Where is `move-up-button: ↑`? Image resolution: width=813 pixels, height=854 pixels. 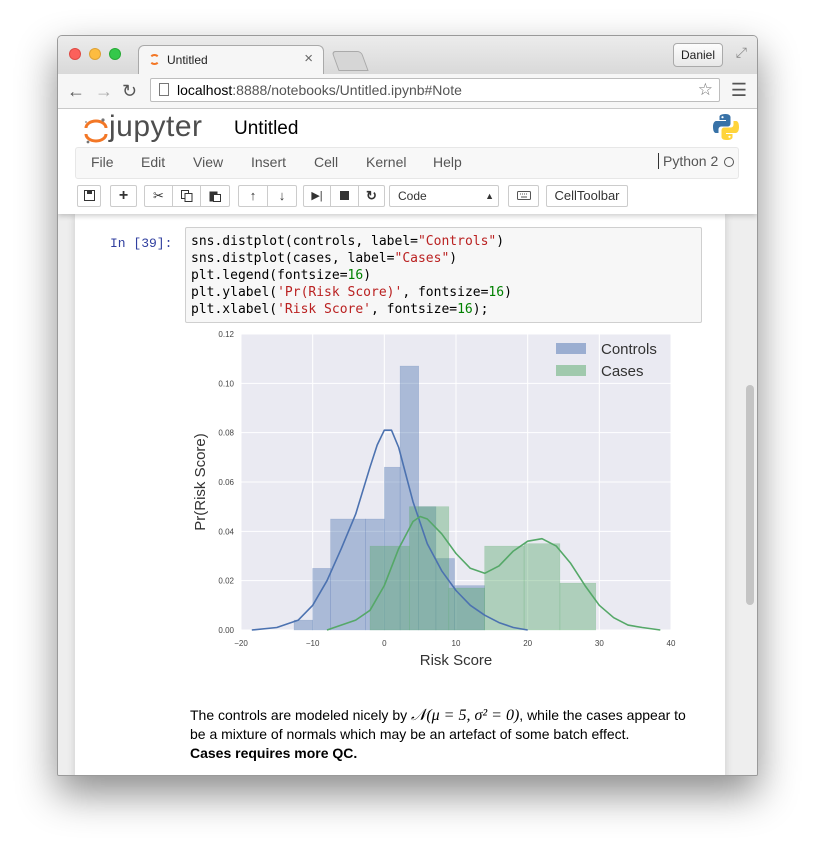
move-up-button: ↑ is located at coordinates (253, 196).